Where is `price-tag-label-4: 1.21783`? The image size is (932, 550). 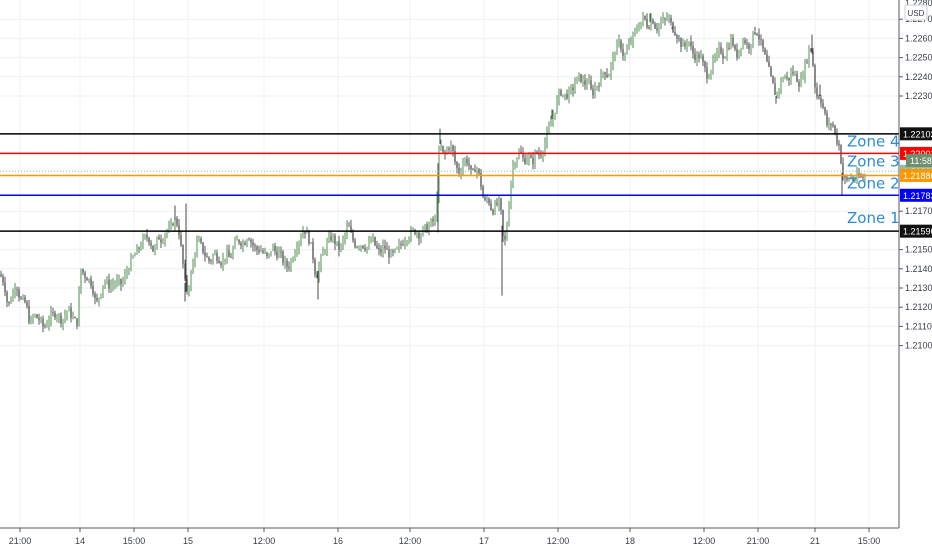 price-tag-label-4: 1.21783 is located at coordinates (917, 196).